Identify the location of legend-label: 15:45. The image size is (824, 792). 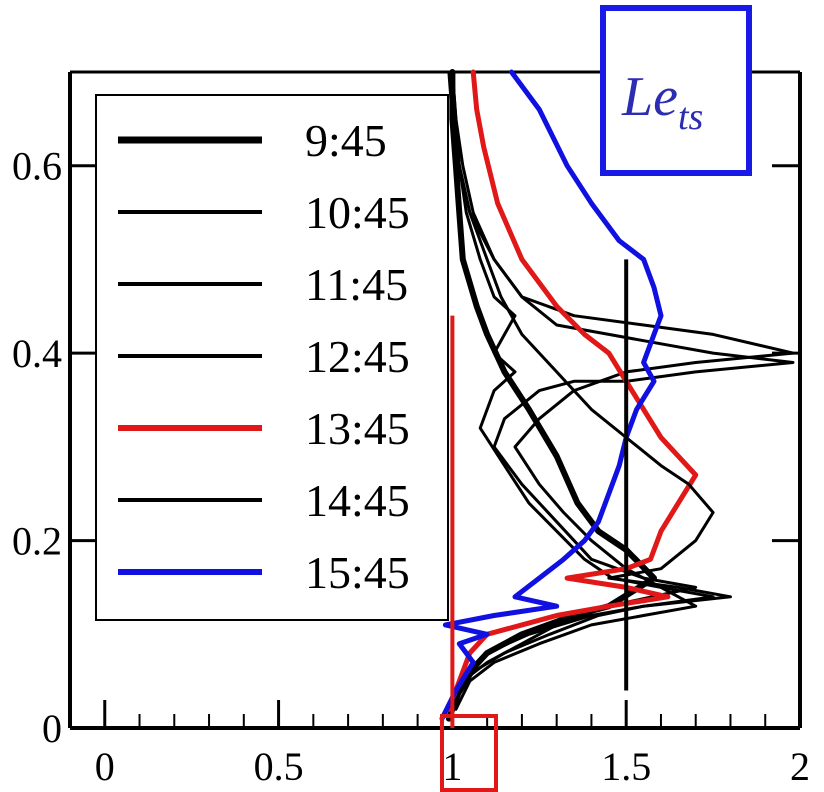
(357, 572).